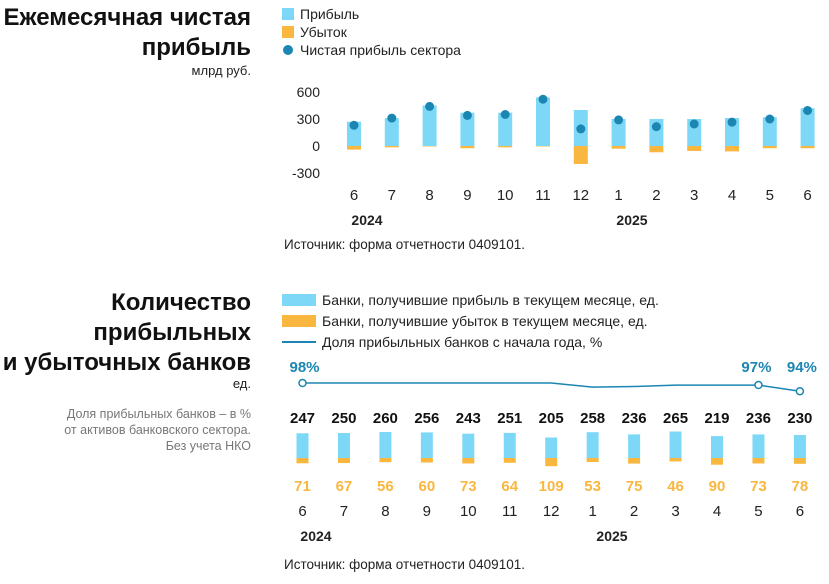 The height and width of the screenshot is (584, 829). What do you see at coordinates (302, 418) in the screenshot?
I see `profit-banks-value: 247` at bounding box center [302, 418].